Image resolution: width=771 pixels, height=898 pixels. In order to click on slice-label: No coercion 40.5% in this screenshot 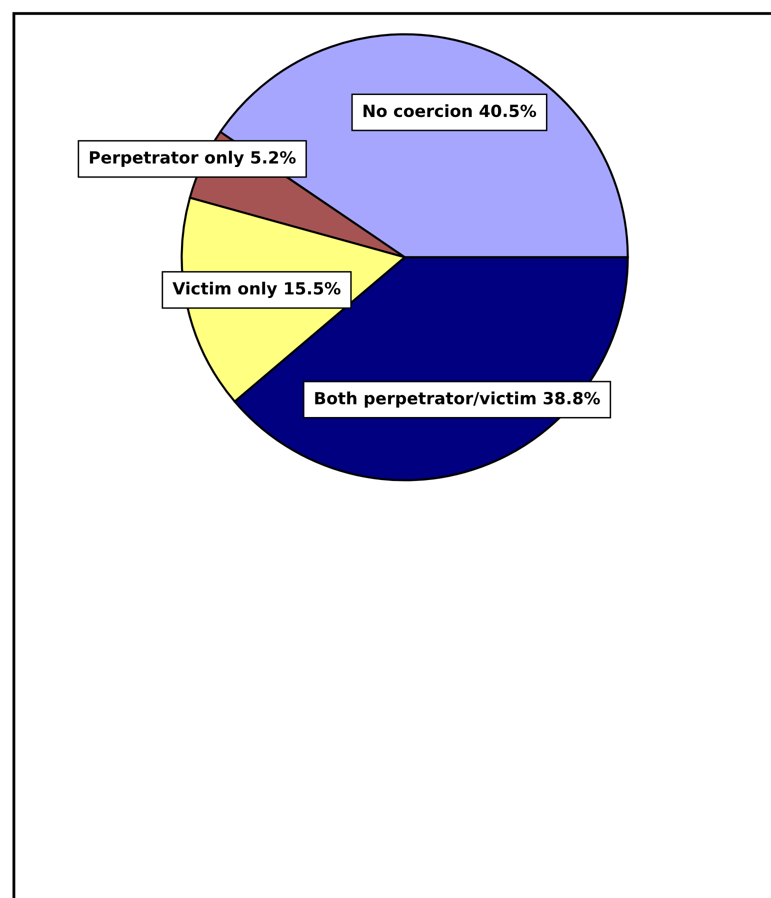, I will do `click(450, 111)`.